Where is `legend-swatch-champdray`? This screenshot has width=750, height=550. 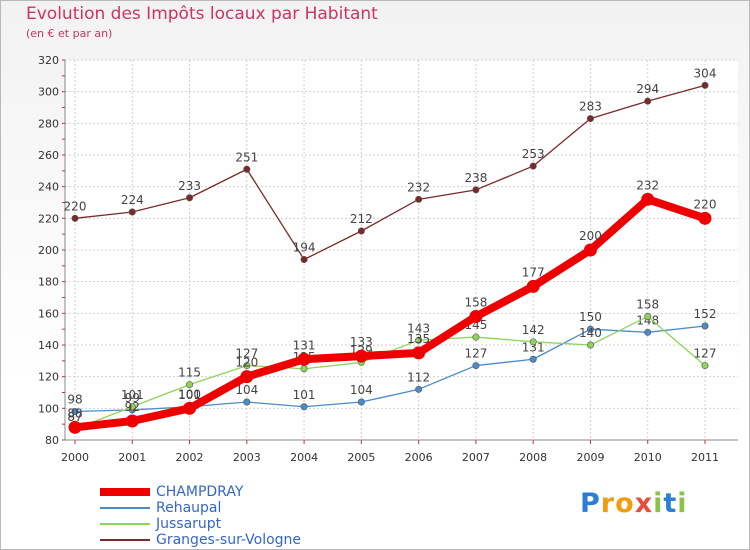 legend-swatch-champdray is located at coordinates (125, 492).